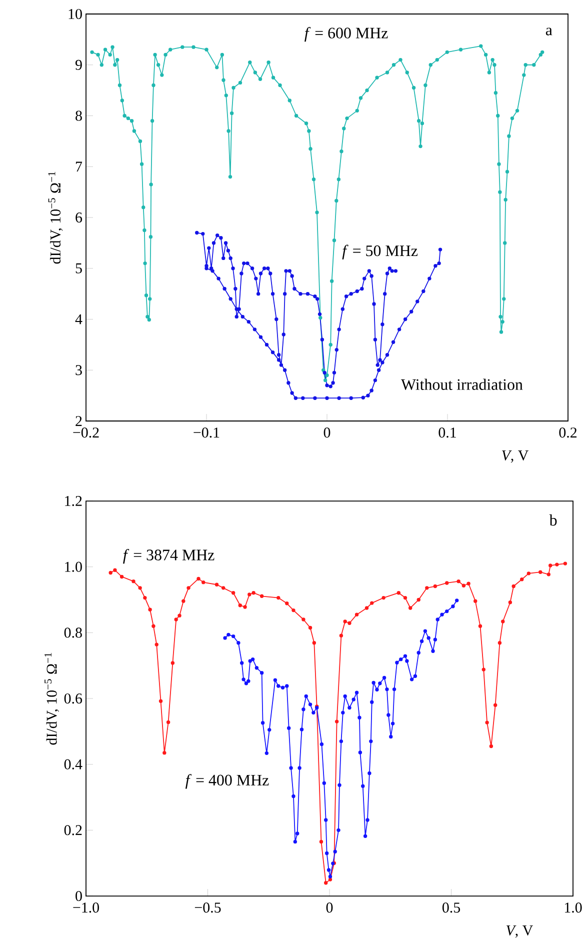 The height and width of the screenshot is (949, 586). Describe the element at coordinates (73, 698) in the screenshot. I see `y-tick-label: 0.6` at that location.